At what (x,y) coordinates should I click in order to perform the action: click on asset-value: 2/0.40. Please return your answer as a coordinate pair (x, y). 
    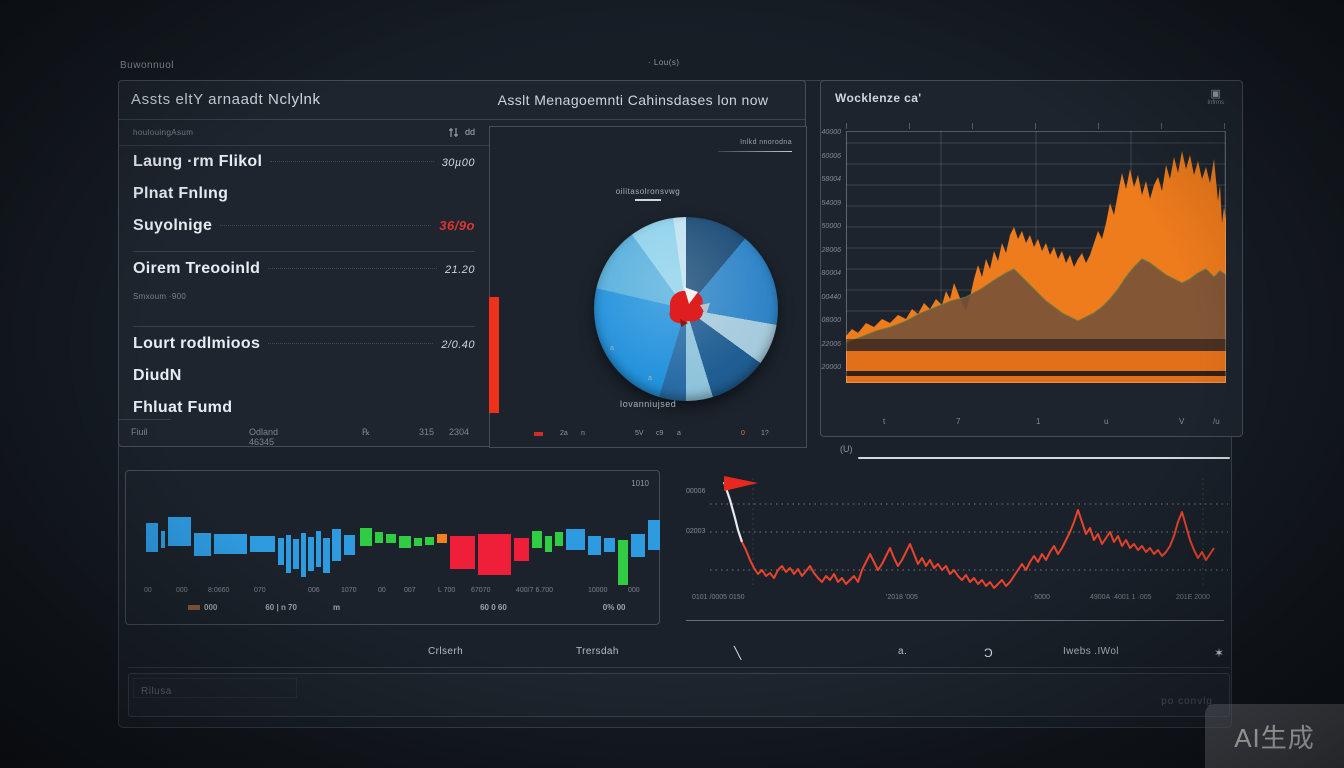
    Looking at the image, I should click on (458, 345).